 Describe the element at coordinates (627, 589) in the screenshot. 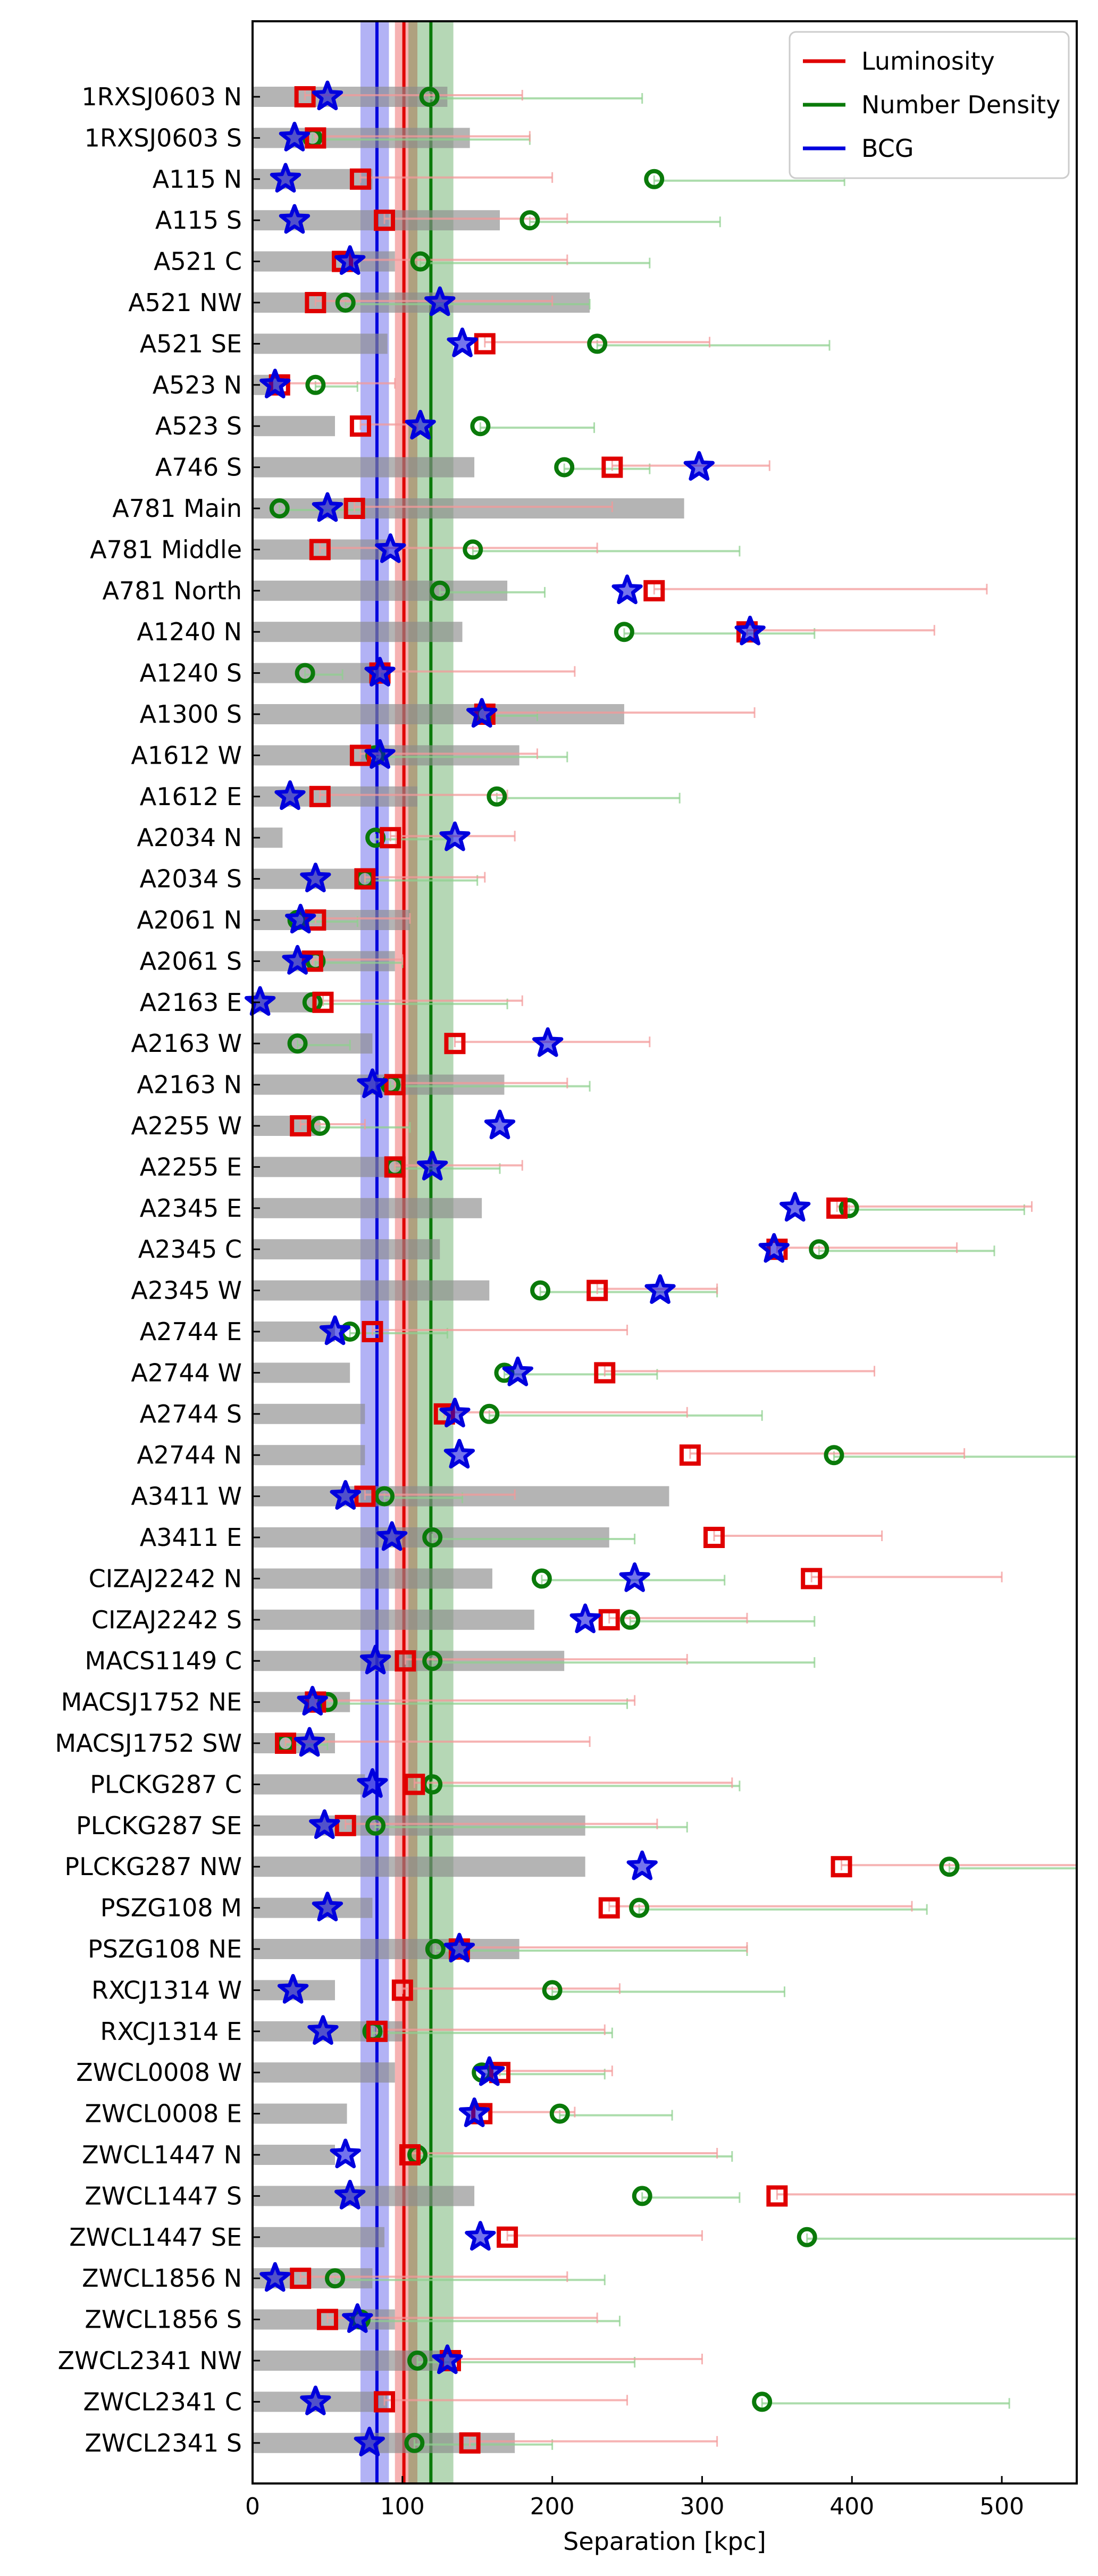

I see `bcg-point-a781-north` at that location.